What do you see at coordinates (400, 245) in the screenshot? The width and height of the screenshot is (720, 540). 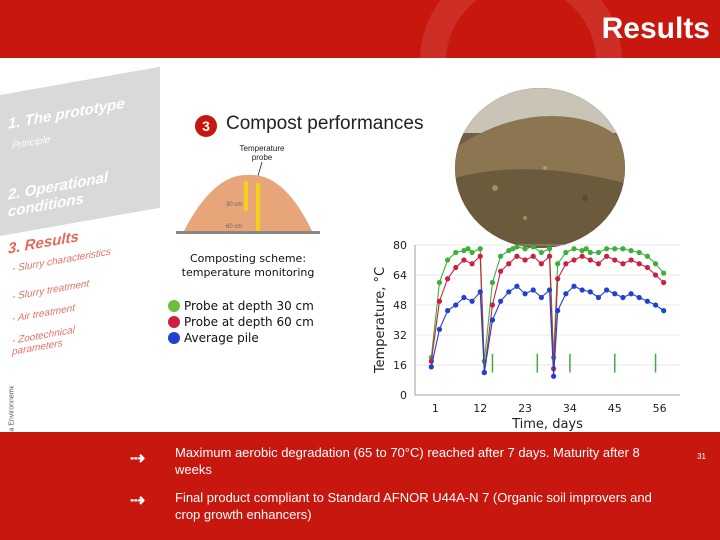 I see `y-tick-label: 80` at bounding box center [400, 245].